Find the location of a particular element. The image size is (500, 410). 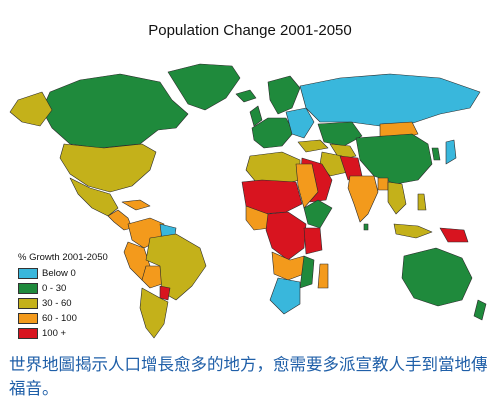

alaska is located at coordinates (31, 109).